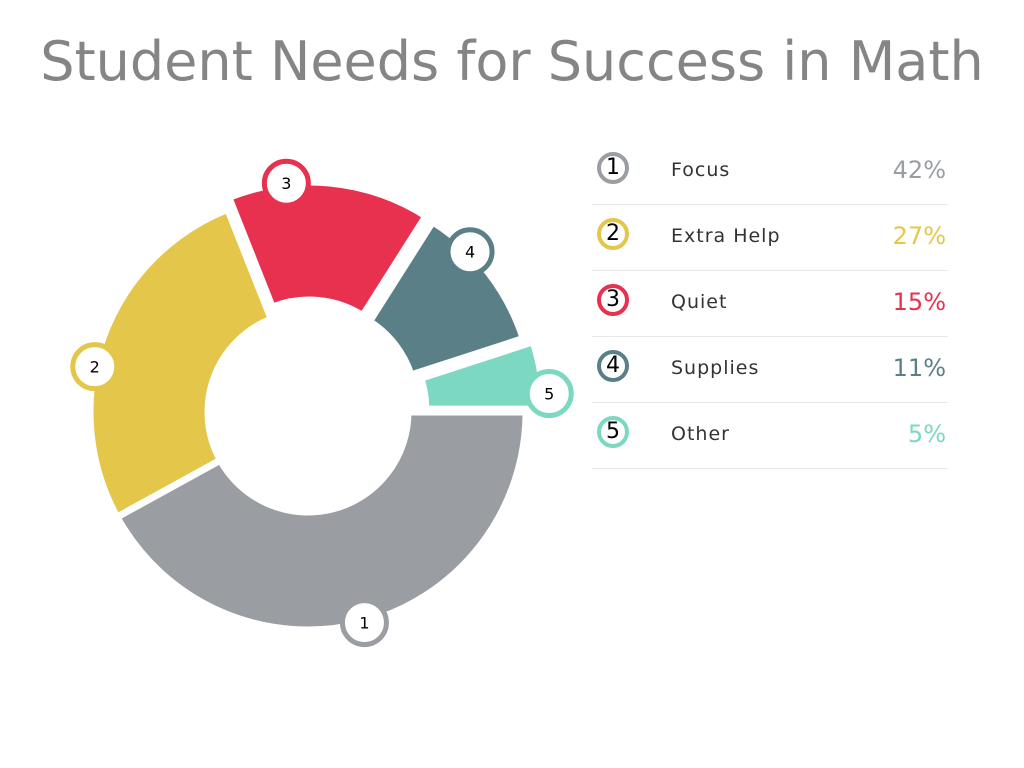 This screenshot has height=768, width=1024. I want to click on segment-marker-5: 5, so click(549, 394).